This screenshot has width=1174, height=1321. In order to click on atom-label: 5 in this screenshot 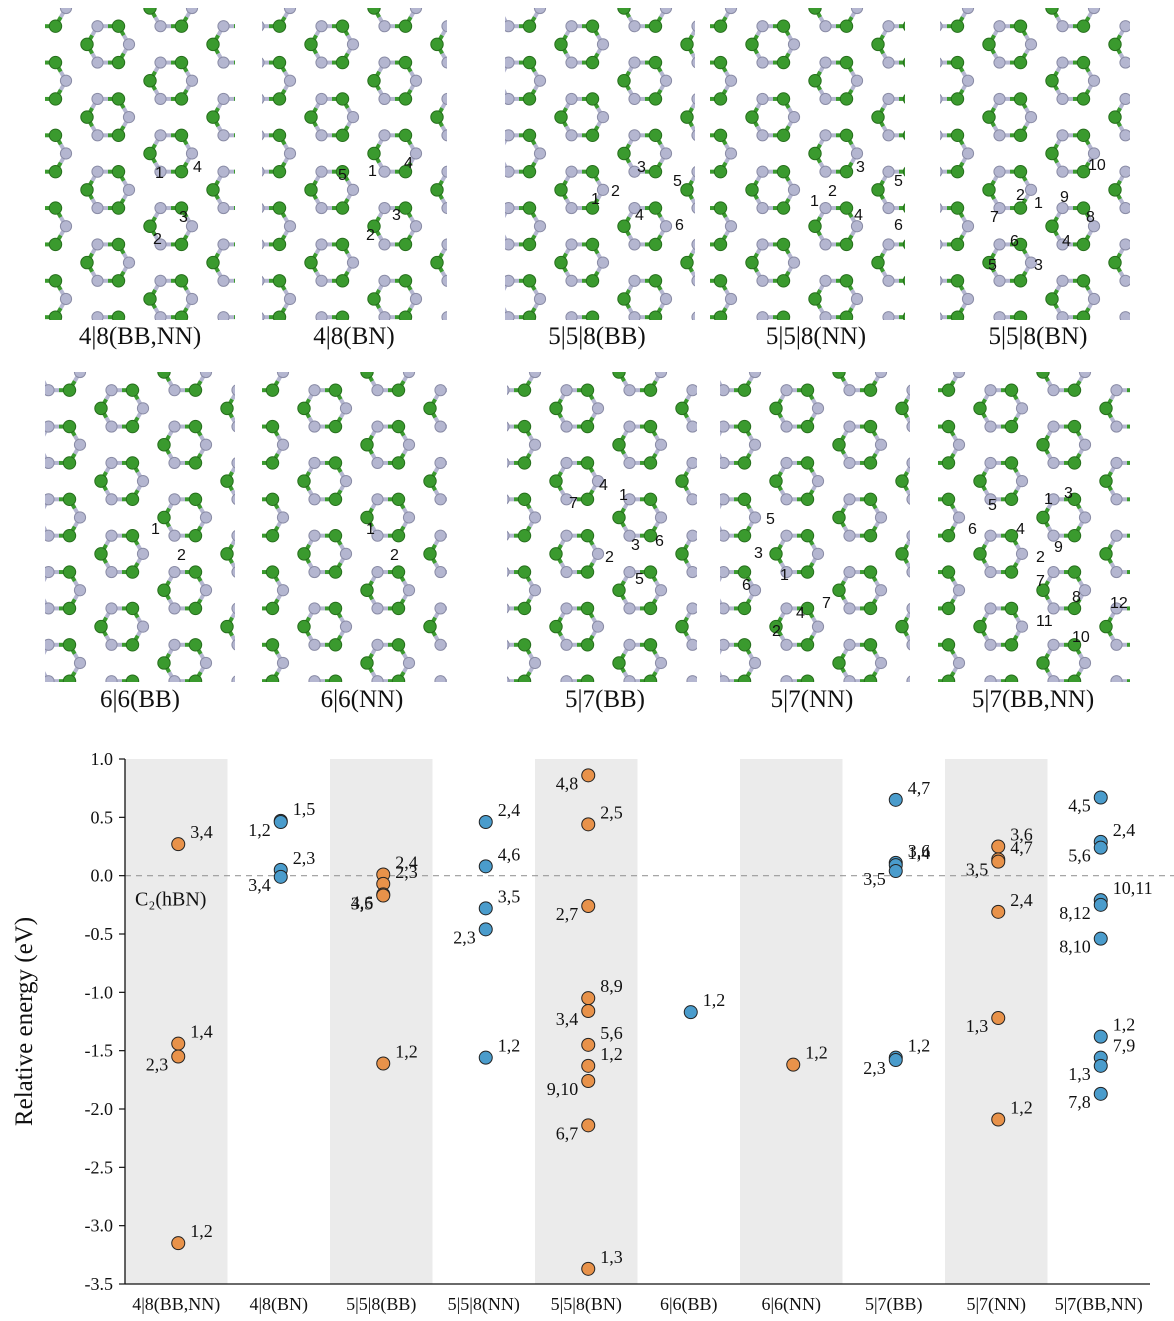, I will do `click(770, 519)`.